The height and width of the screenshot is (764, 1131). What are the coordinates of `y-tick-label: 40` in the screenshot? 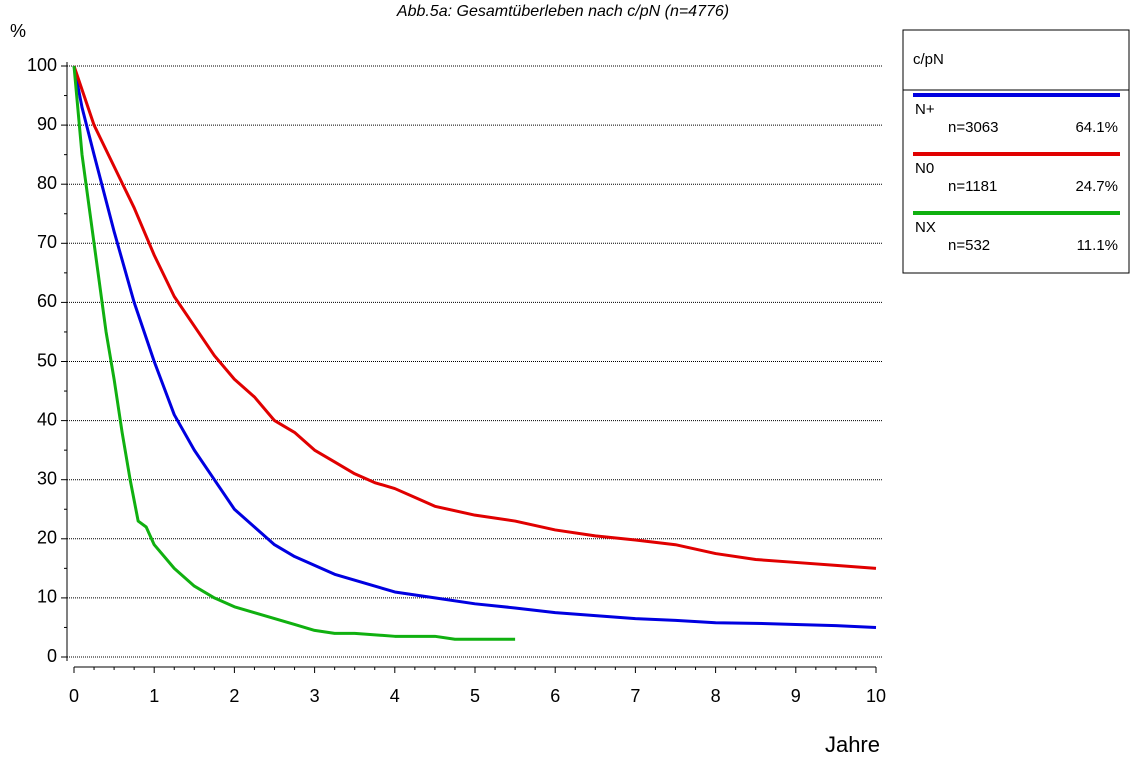 It's located at (47, 419).